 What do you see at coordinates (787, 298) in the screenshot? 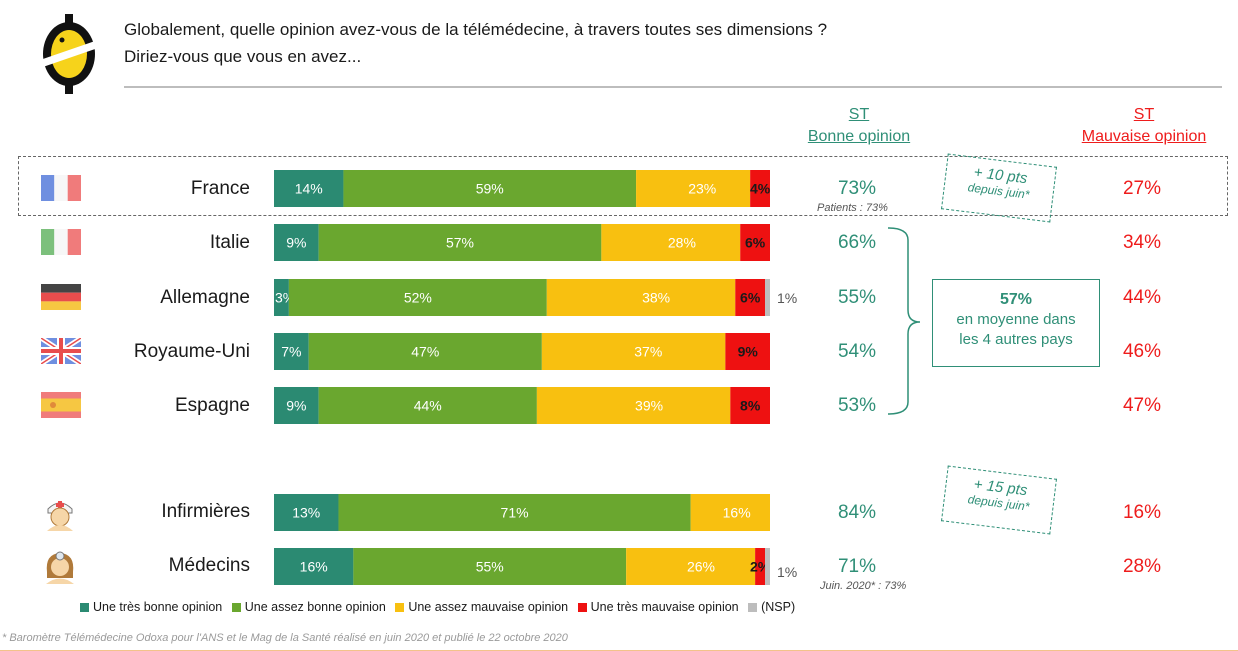
I see `nsp-label-allemagne: 1%` at bounding box center [787, 298].